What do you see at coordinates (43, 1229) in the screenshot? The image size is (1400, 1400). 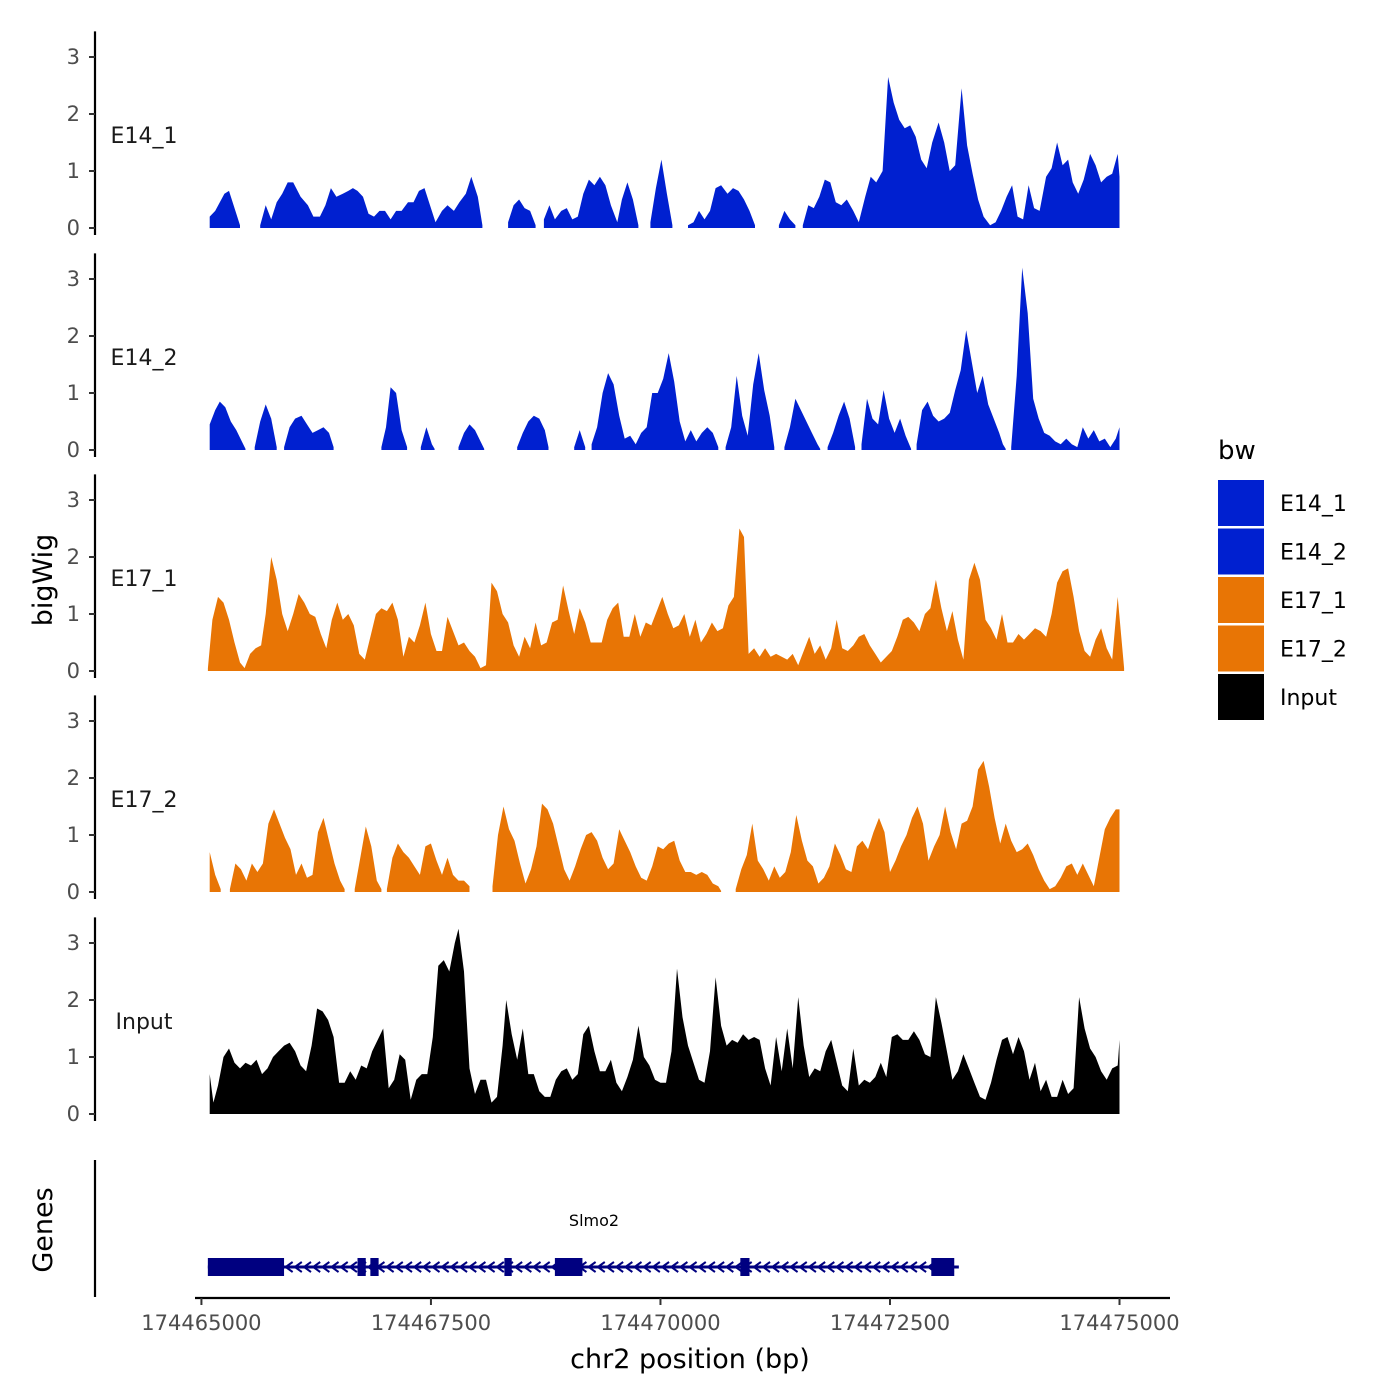 I see `genes-track-label: Genes` at bounding box center [43, 1229].